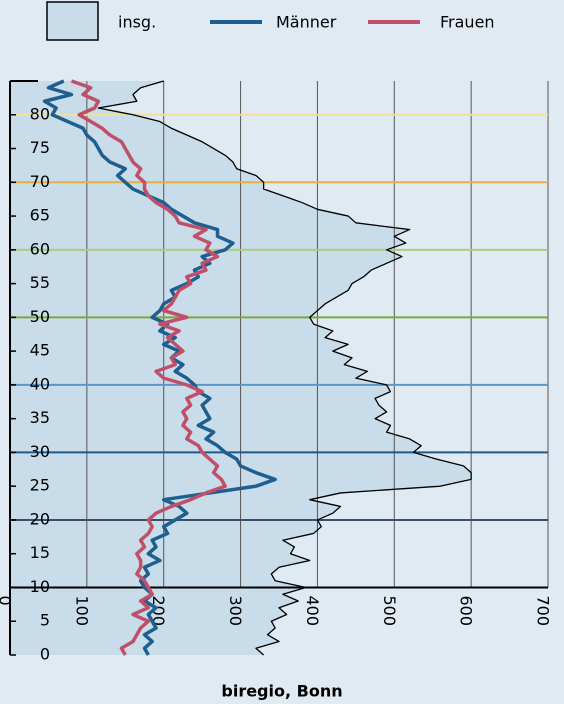  What do you see at coordinates (543, 610) in the screenshot?
I see `x-tick-label: 700` at bounding box center [543, 610].